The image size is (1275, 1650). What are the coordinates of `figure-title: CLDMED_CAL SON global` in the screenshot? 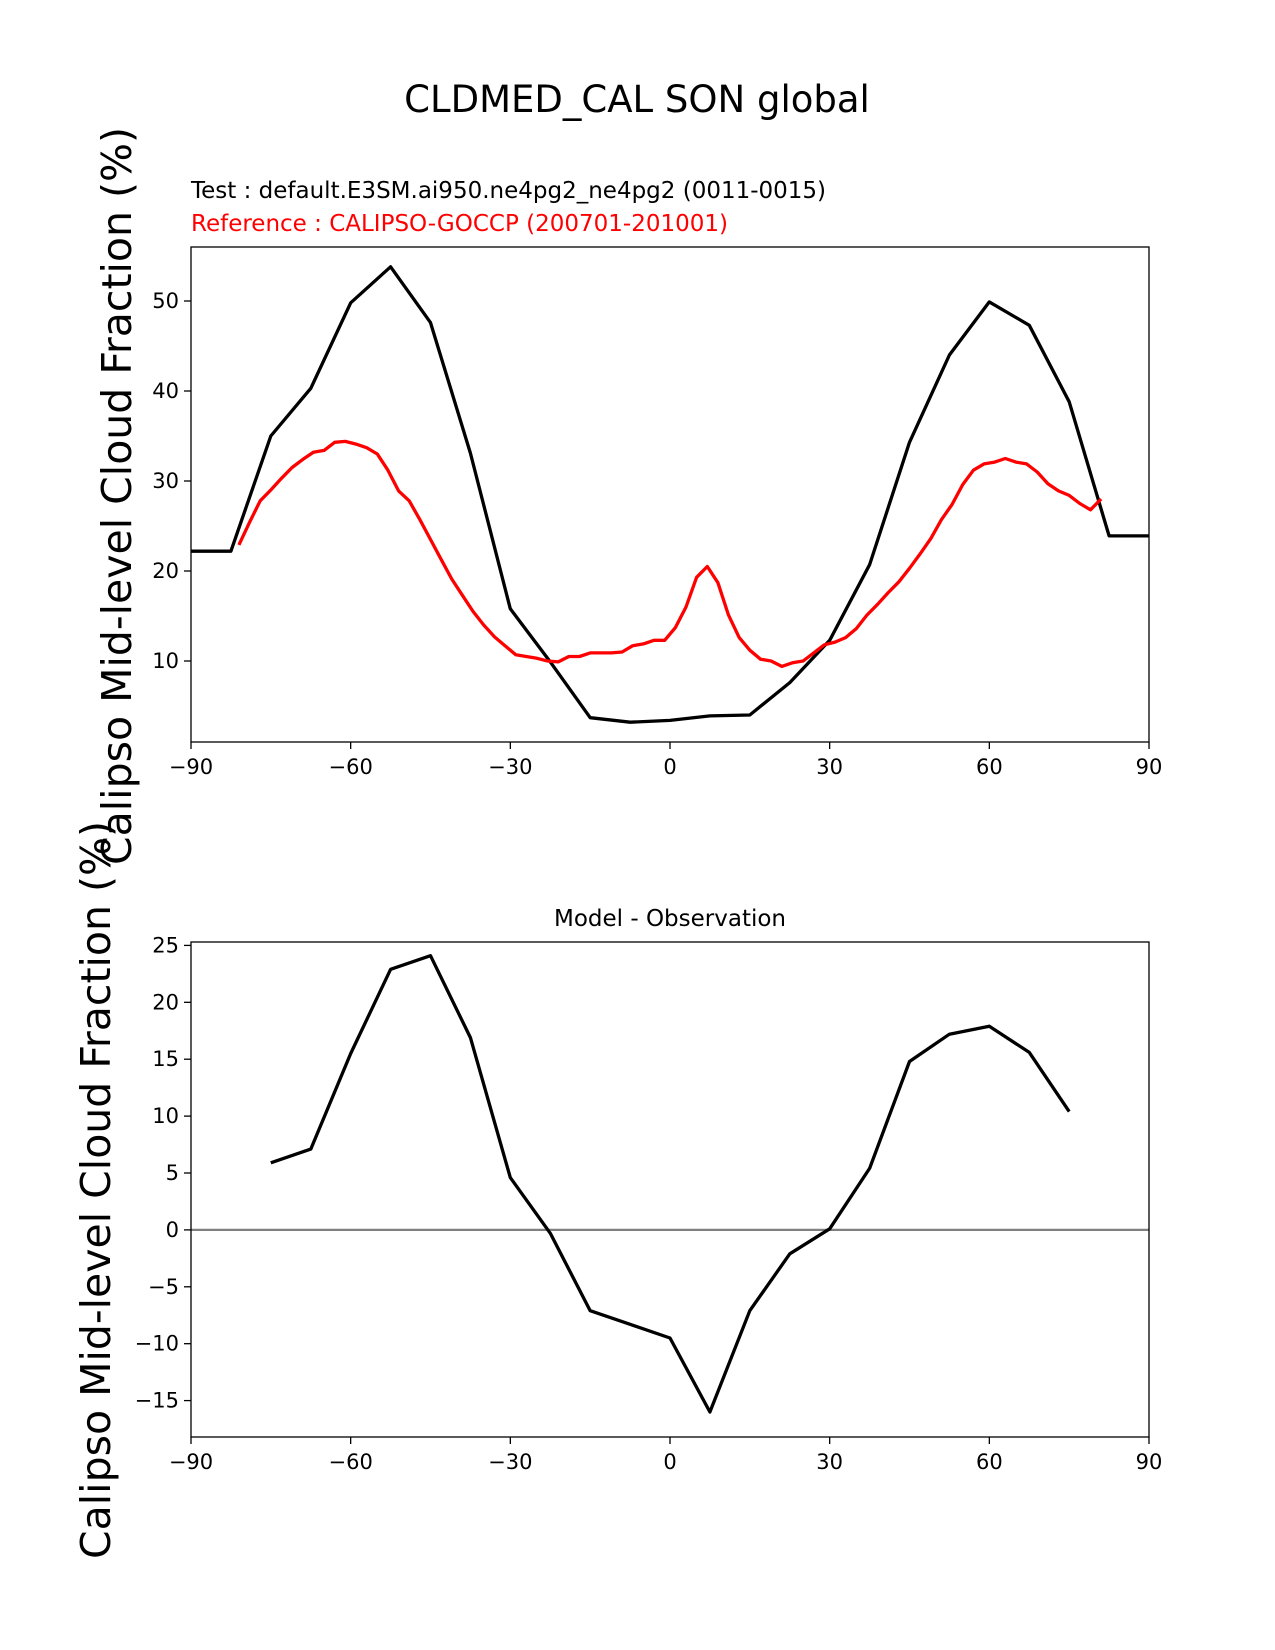 It's located at (637, 99).